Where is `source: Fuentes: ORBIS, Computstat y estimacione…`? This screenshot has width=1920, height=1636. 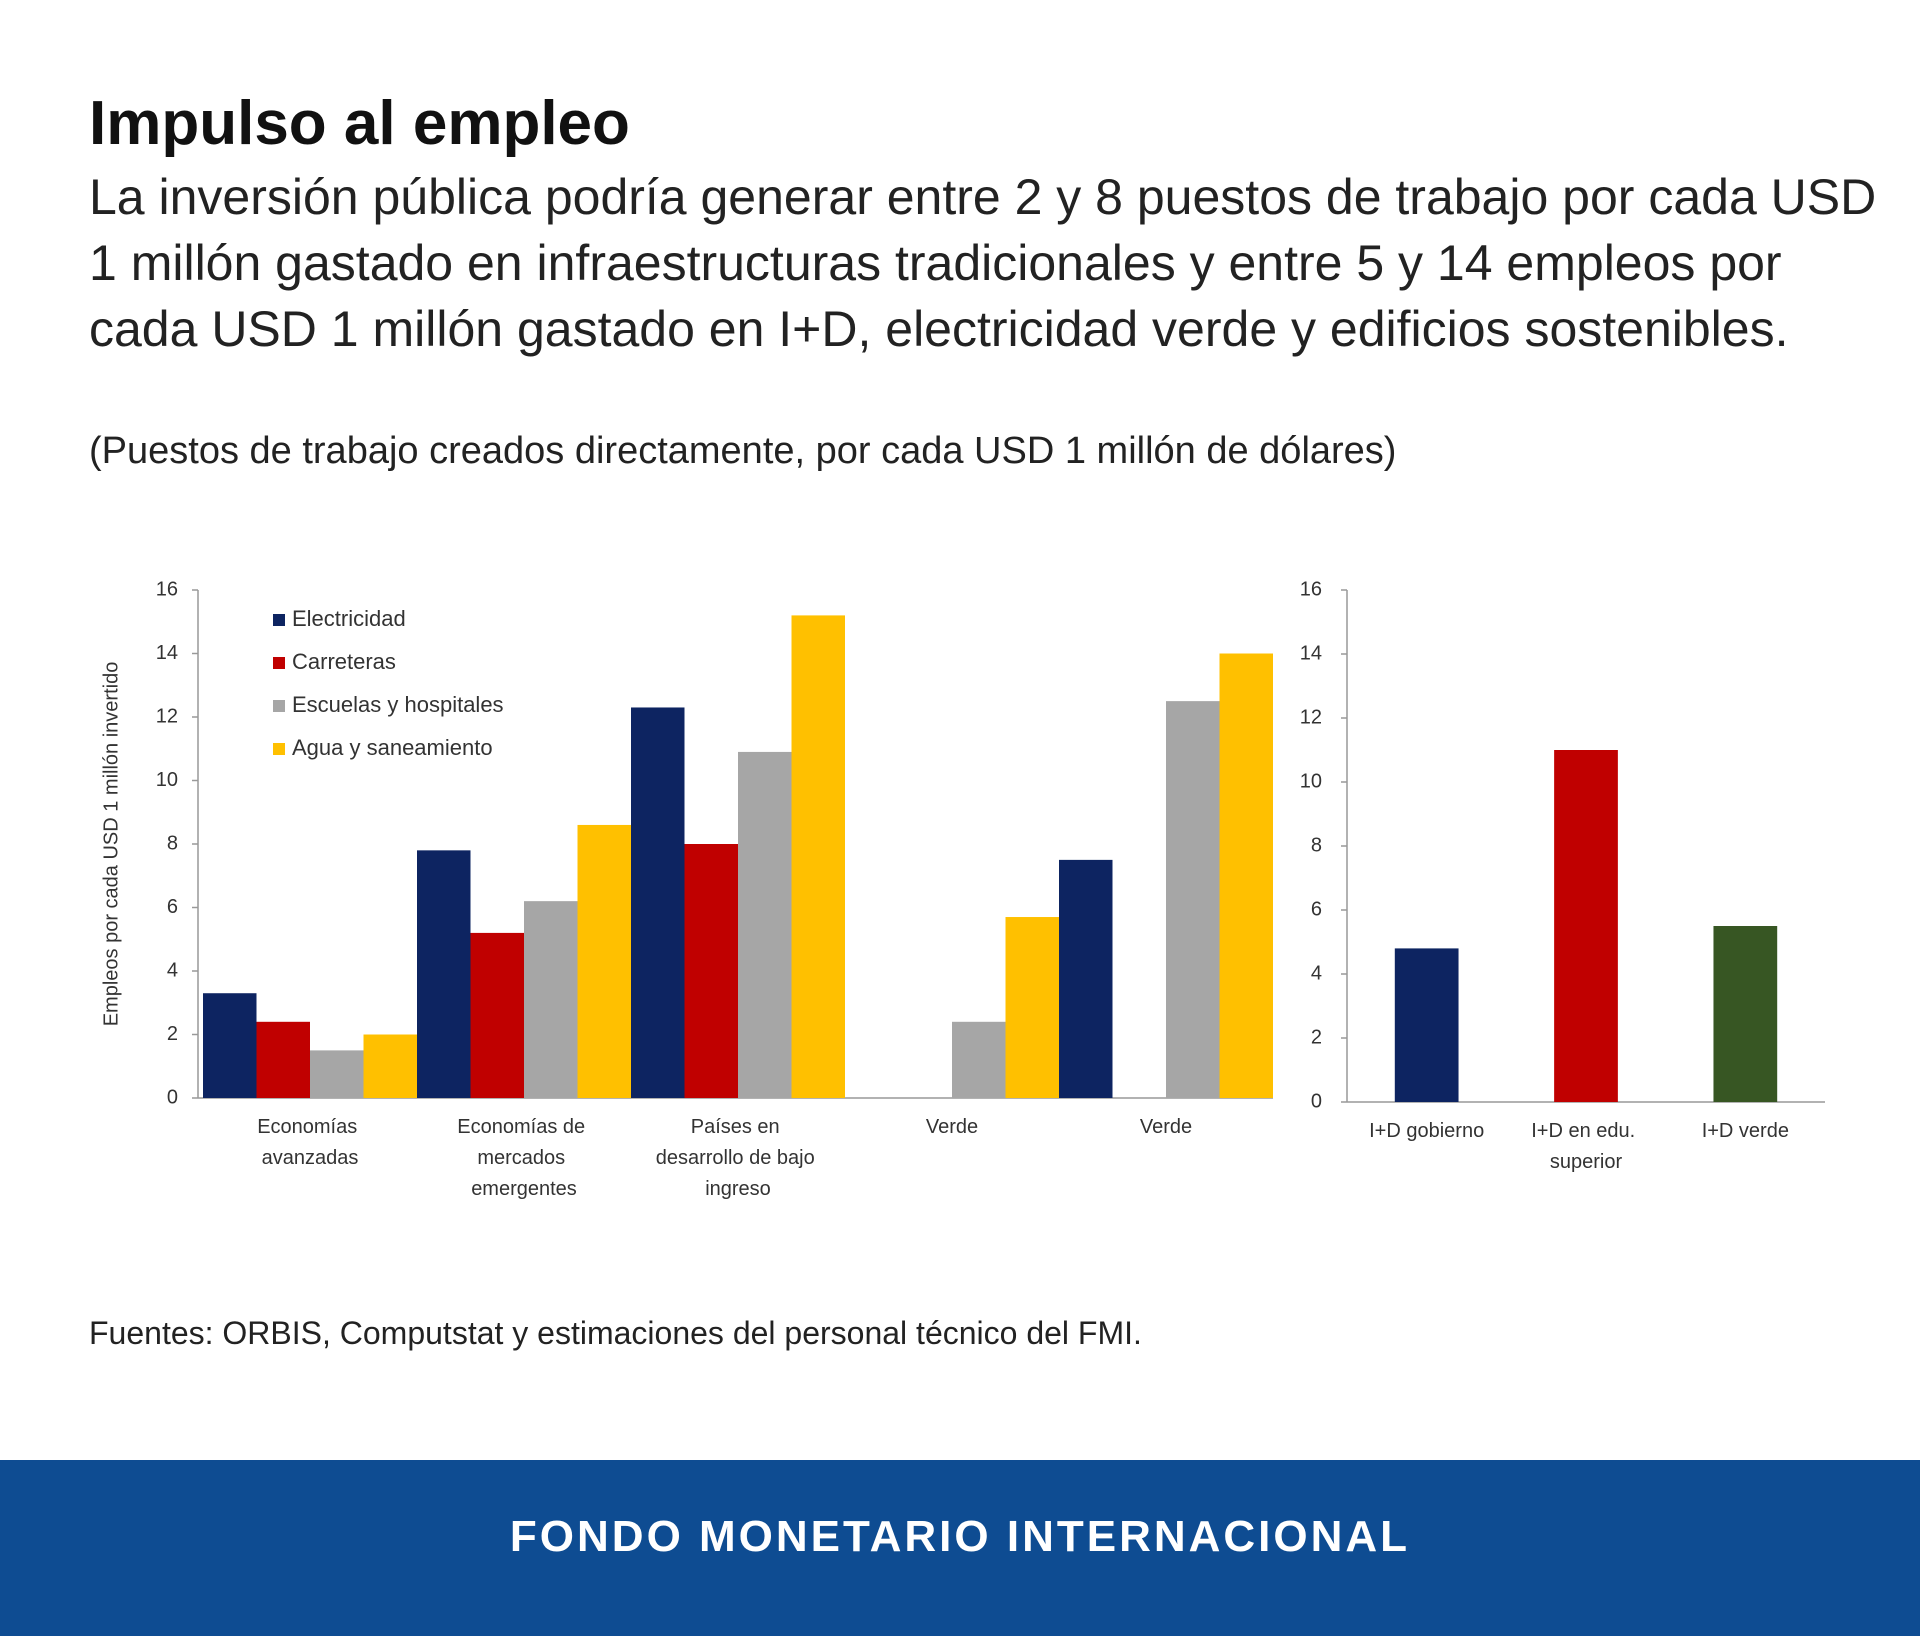
source: Fuentes: ORBIS, Computstat y estimacione… is located at coordinates (615, 1333).